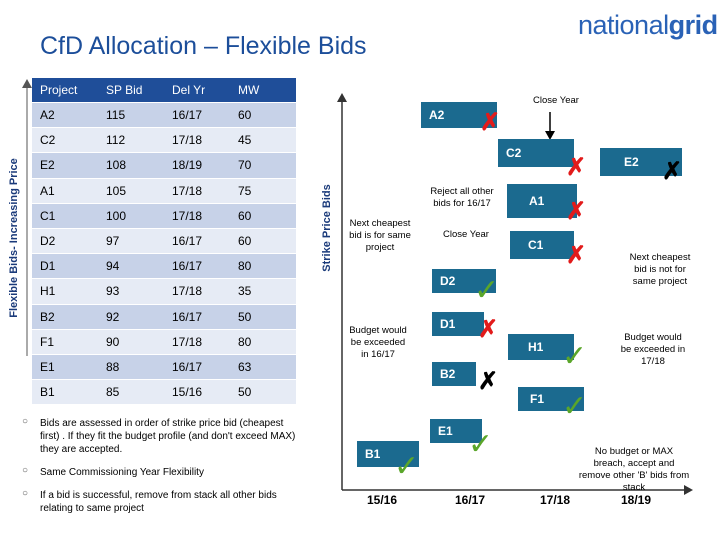 Image resolution: width=720 pixels, height=540 pixels. What do you see at coordinates (263, 90) in the screenshot?
I see `header-mw: MW` at bounding box center [263, 90].